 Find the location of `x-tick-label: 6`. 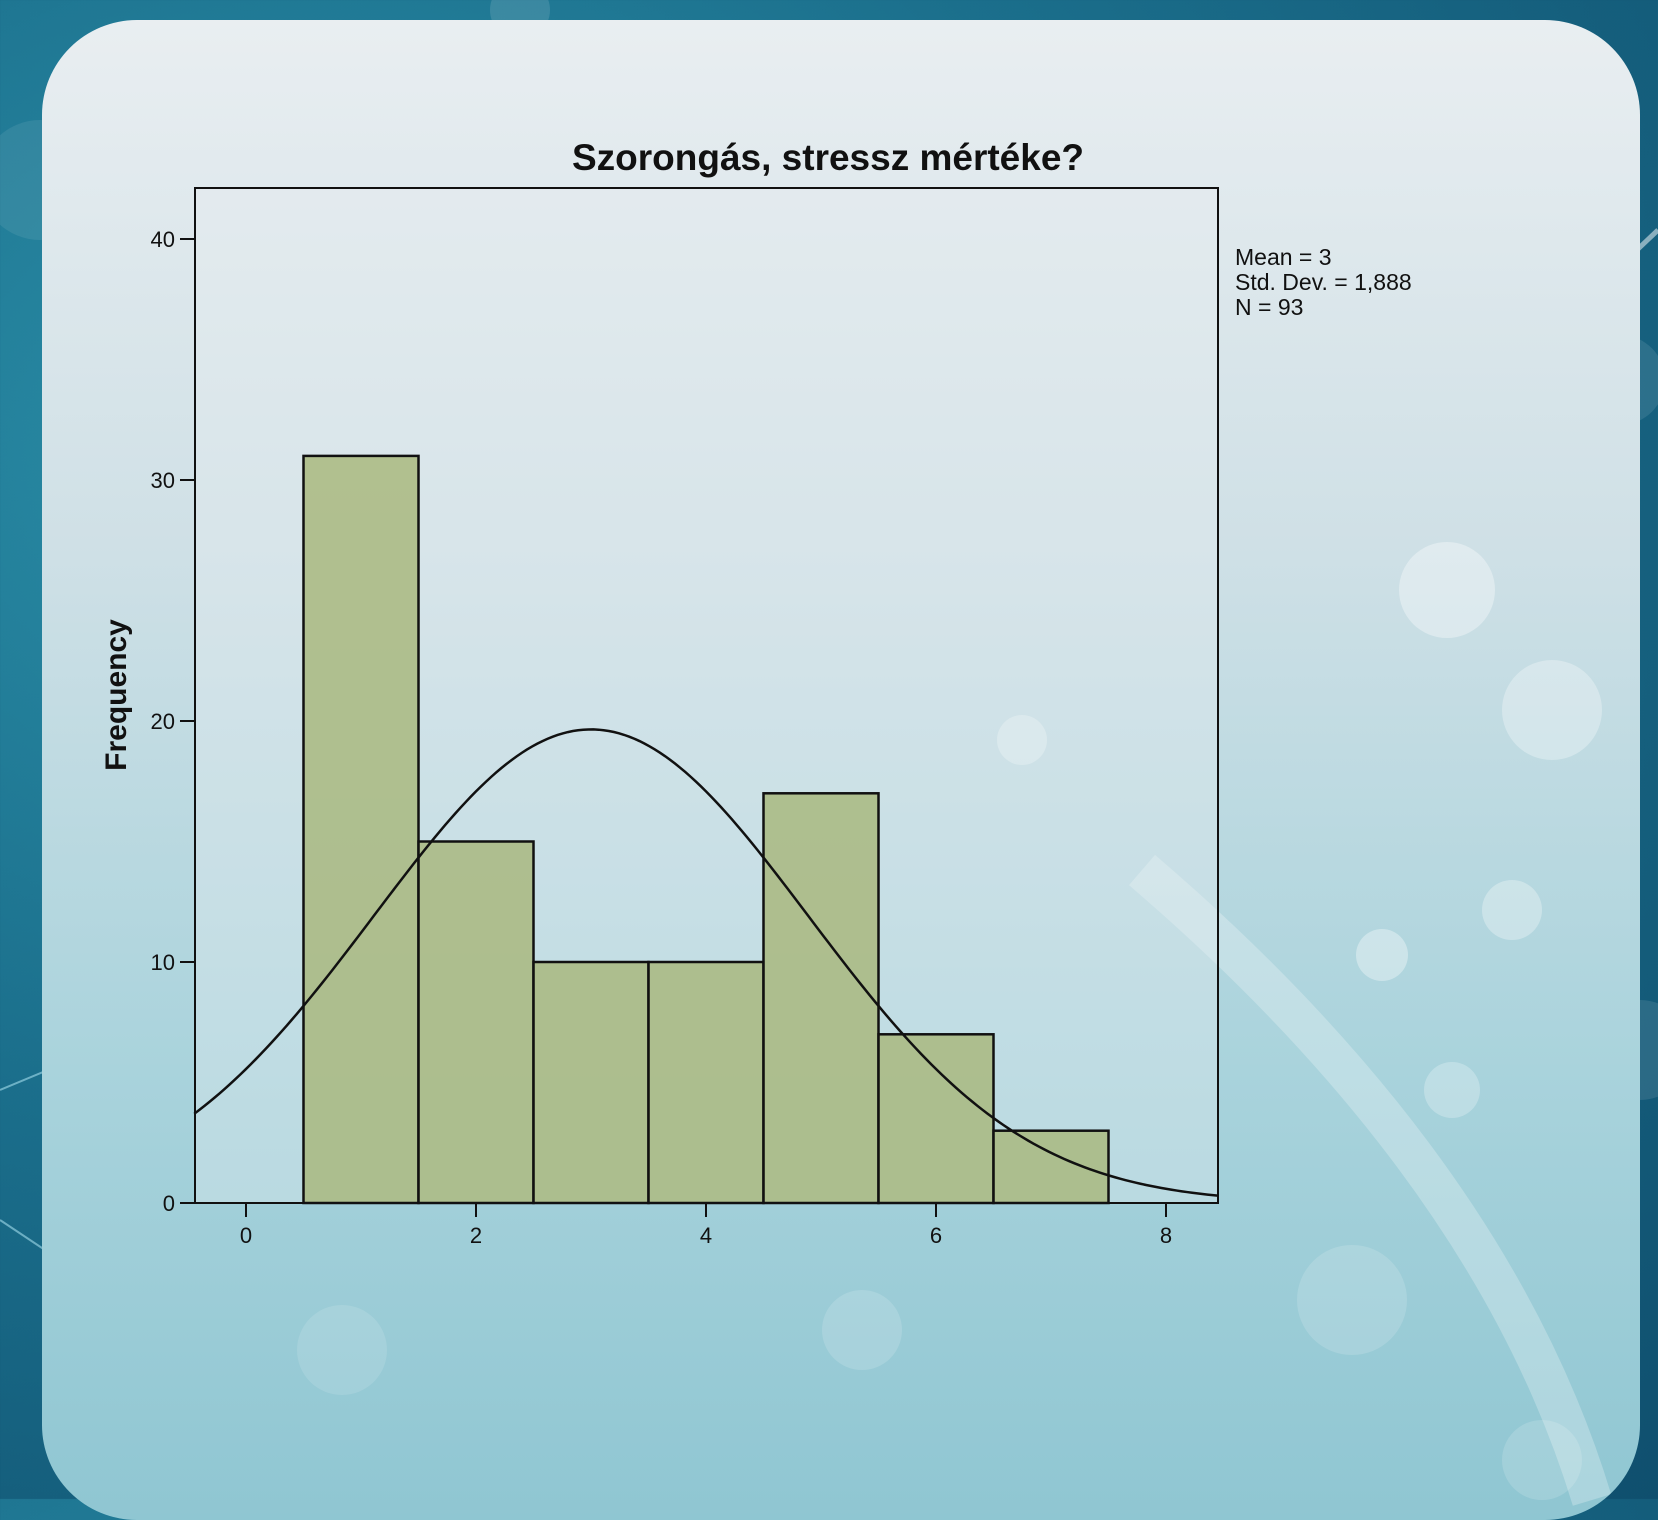

x-tick-label: 6 is located at coordinates (936, 1235).